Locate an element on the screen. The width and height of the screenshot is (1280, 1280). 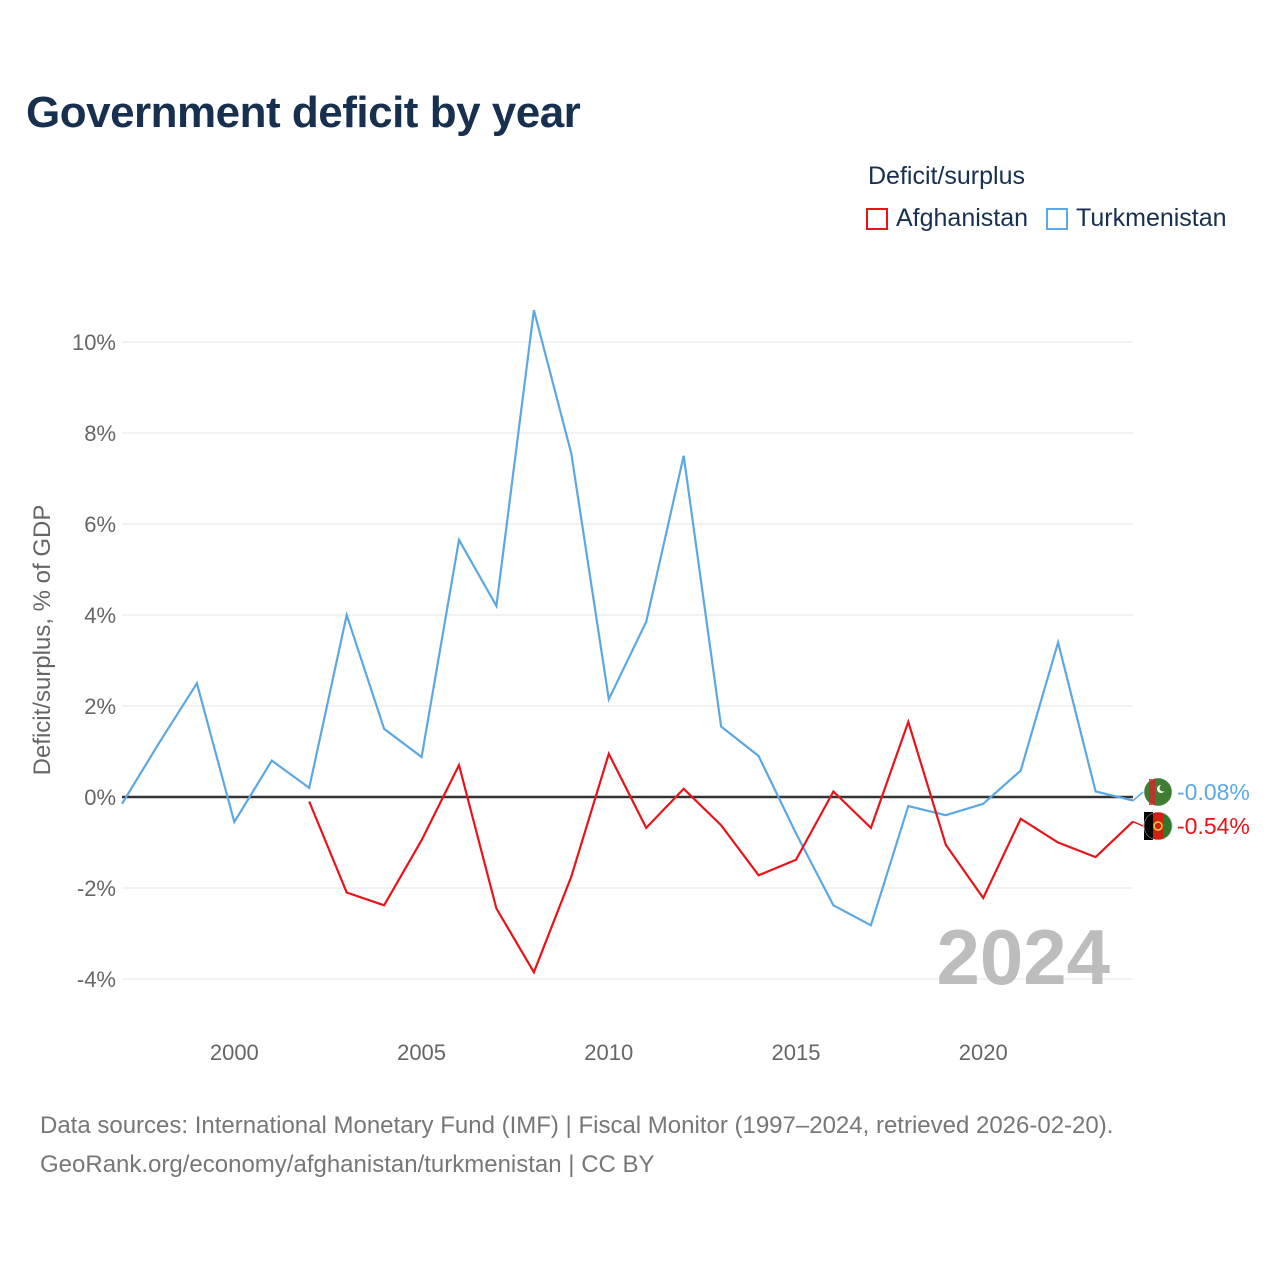
legend-title: Deficit/surplus is located at coordinates (946, 176).